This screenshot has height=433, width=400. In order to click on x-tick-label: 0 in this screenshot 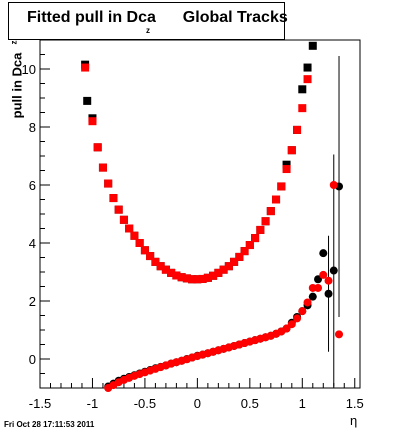, I will do `click(197, 403)`.